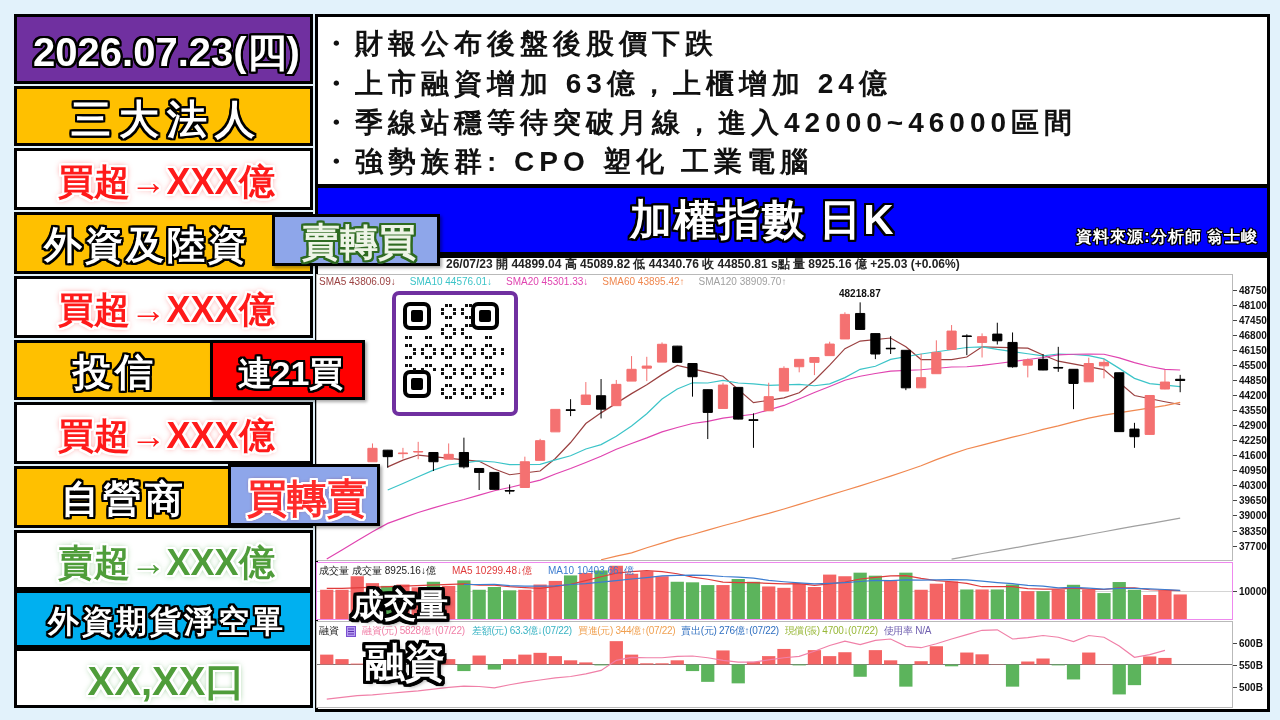 The height and width of the screenshot is (720, 1280). Describe the element at coordinates (359, 243) in the screenshot. I see `text: 賣轉買` at that location.